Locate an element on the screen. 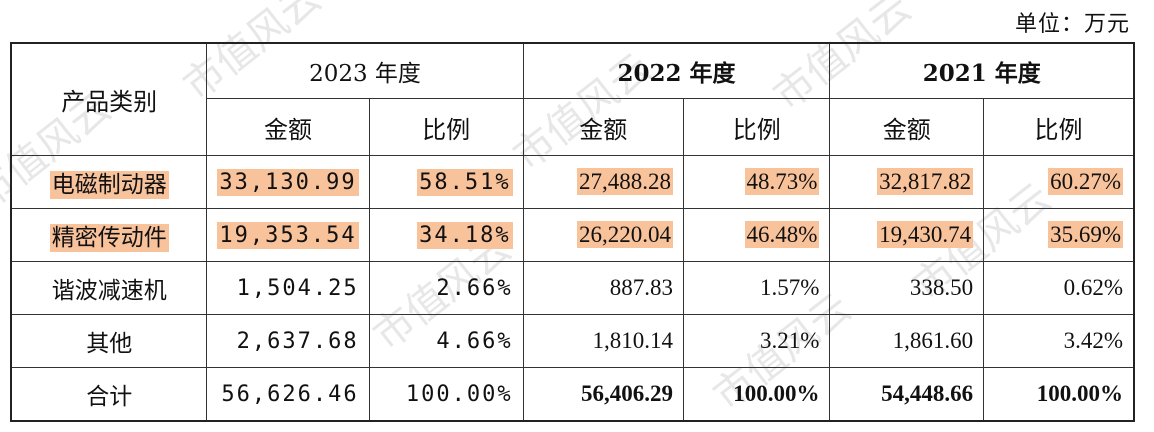  amount-cell: 33,130.99 is located at coordinates (288, 182).